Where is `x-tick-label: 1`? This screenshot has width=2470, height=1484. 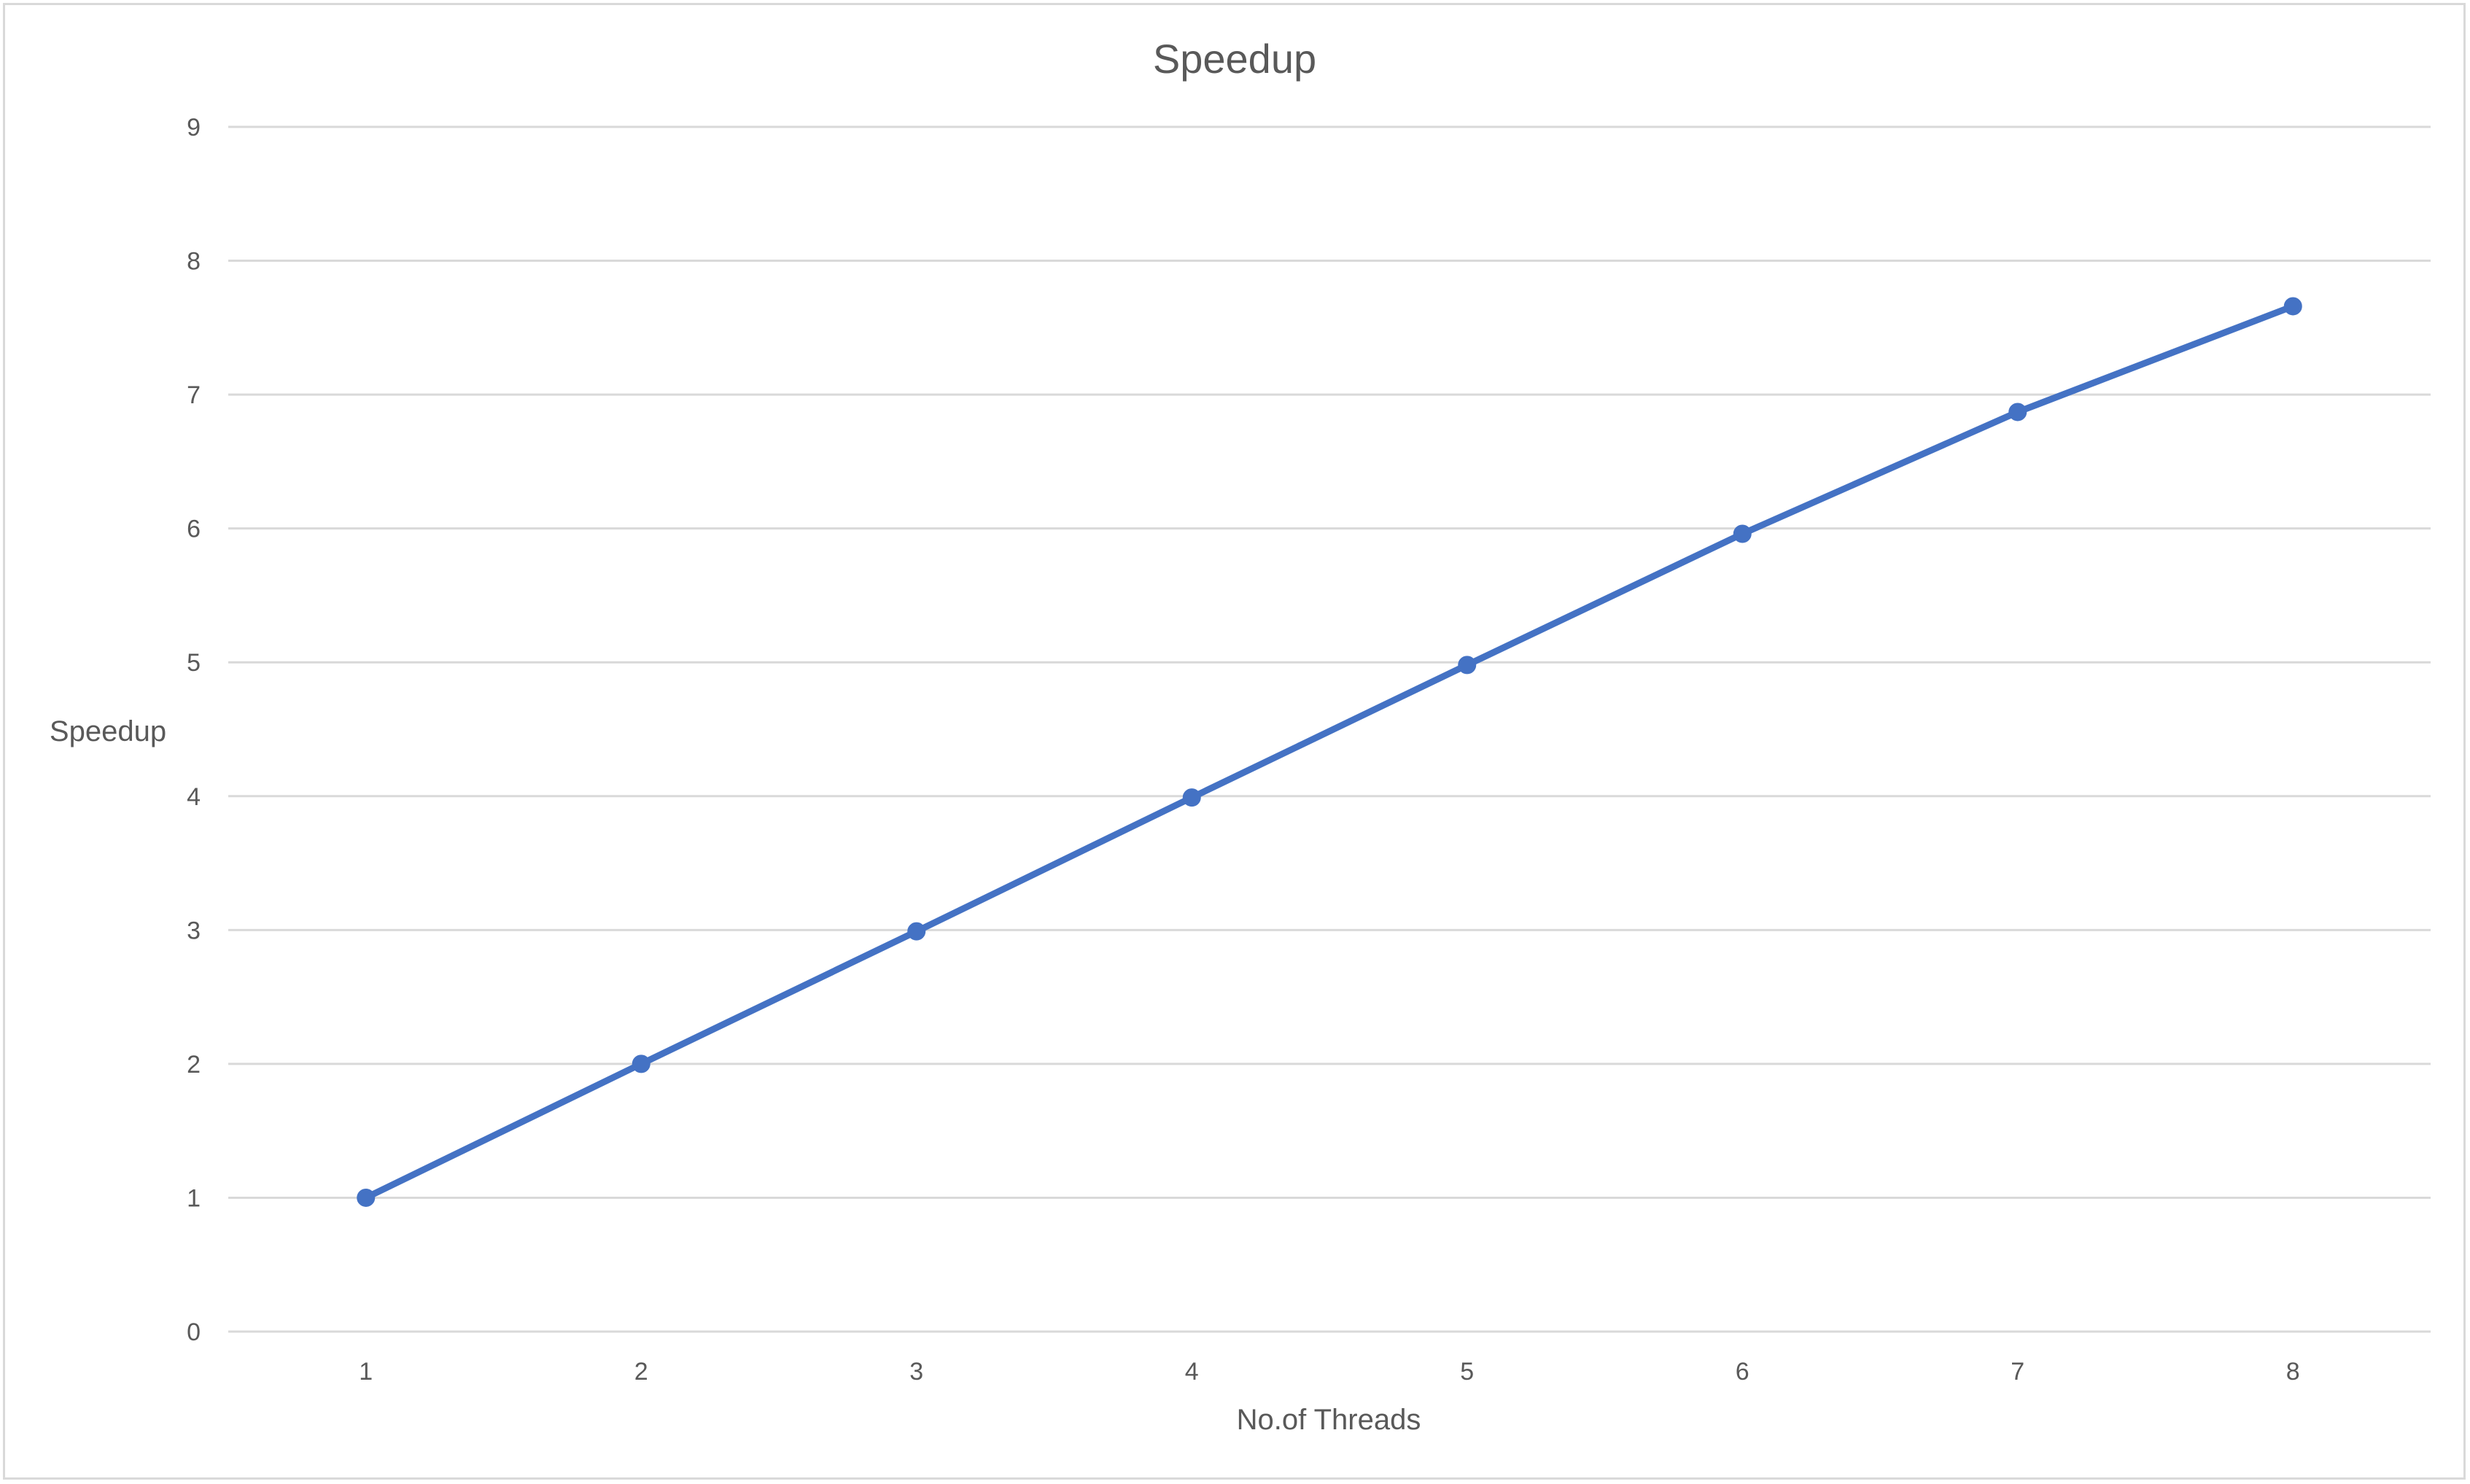
x-tick-label: 1 is located at coordinates (366, 1372).